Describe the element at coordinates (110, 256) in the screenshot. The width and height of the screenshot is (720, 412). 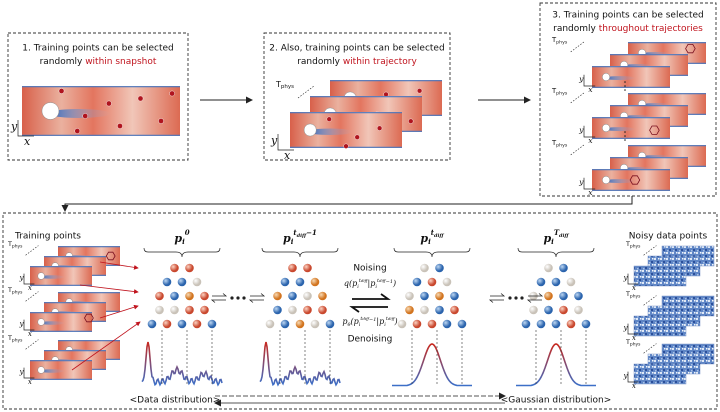
I see `selection-marker` at that location.